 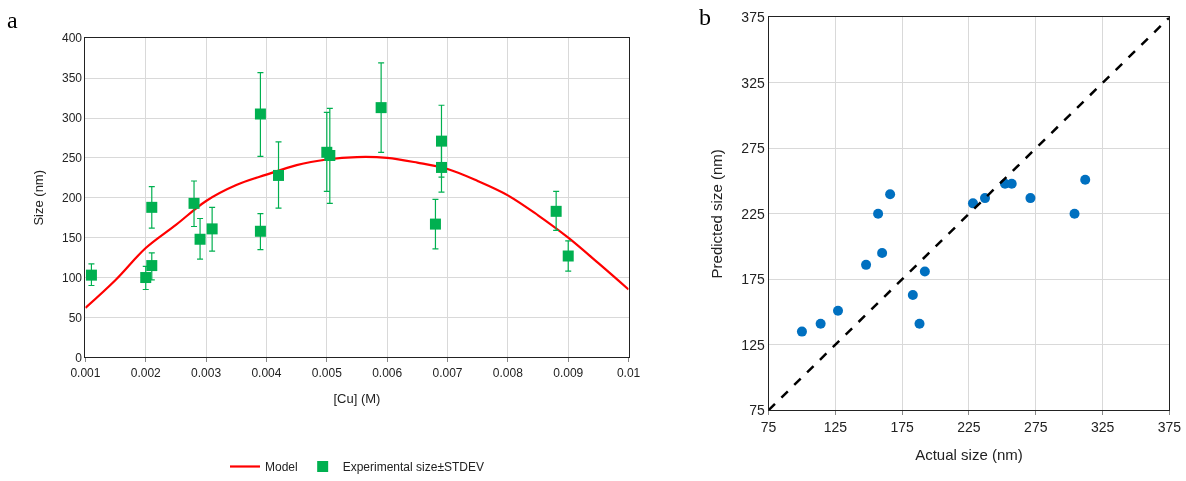 I want to click on x-tick-label: 0.008, so click(x=508, y=372).